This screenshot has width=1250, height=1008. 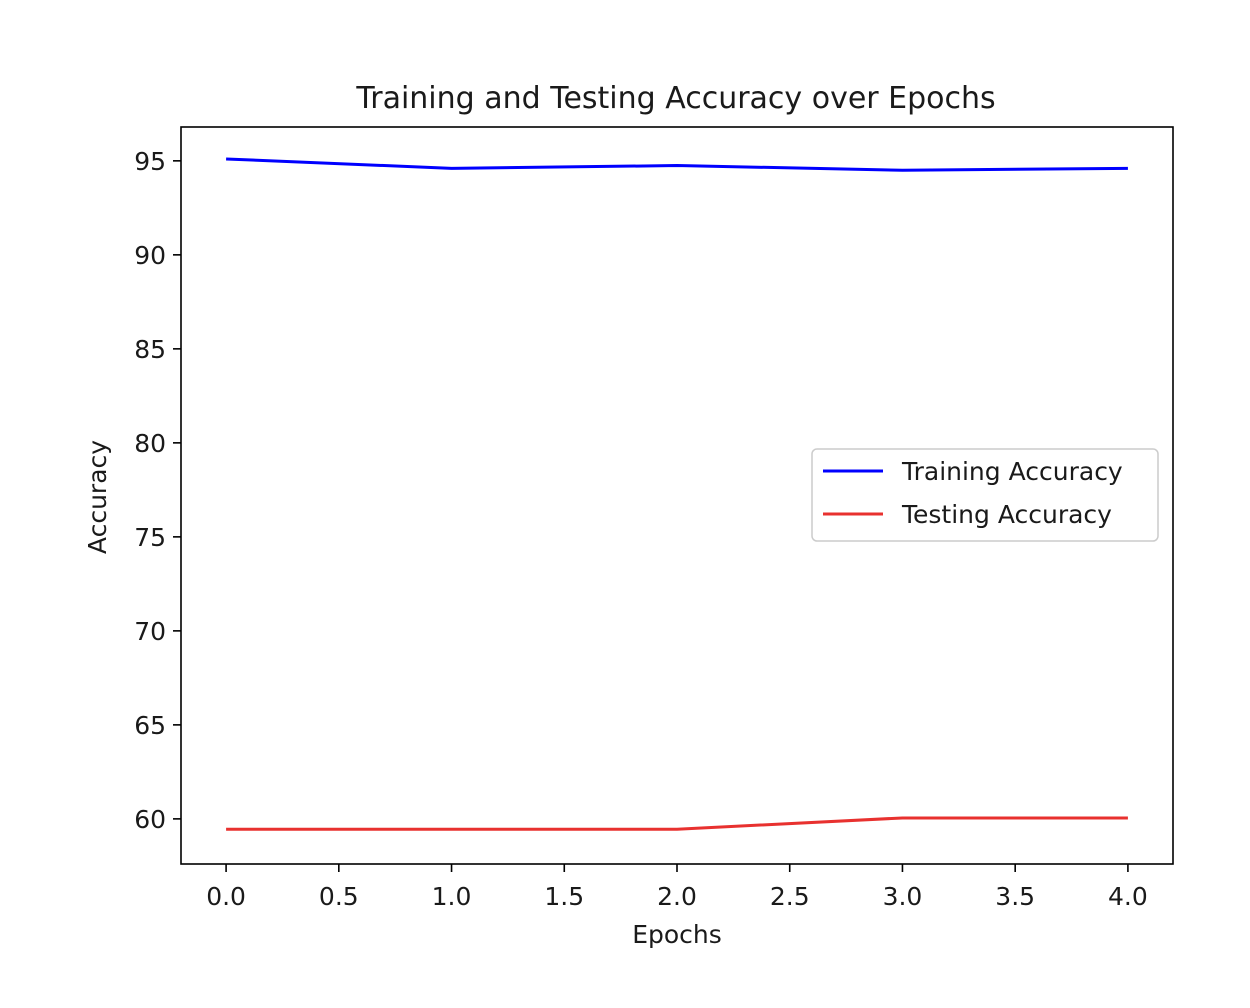 I want to click on x-tick-label: 4.0, so click(x=1128, y=896).